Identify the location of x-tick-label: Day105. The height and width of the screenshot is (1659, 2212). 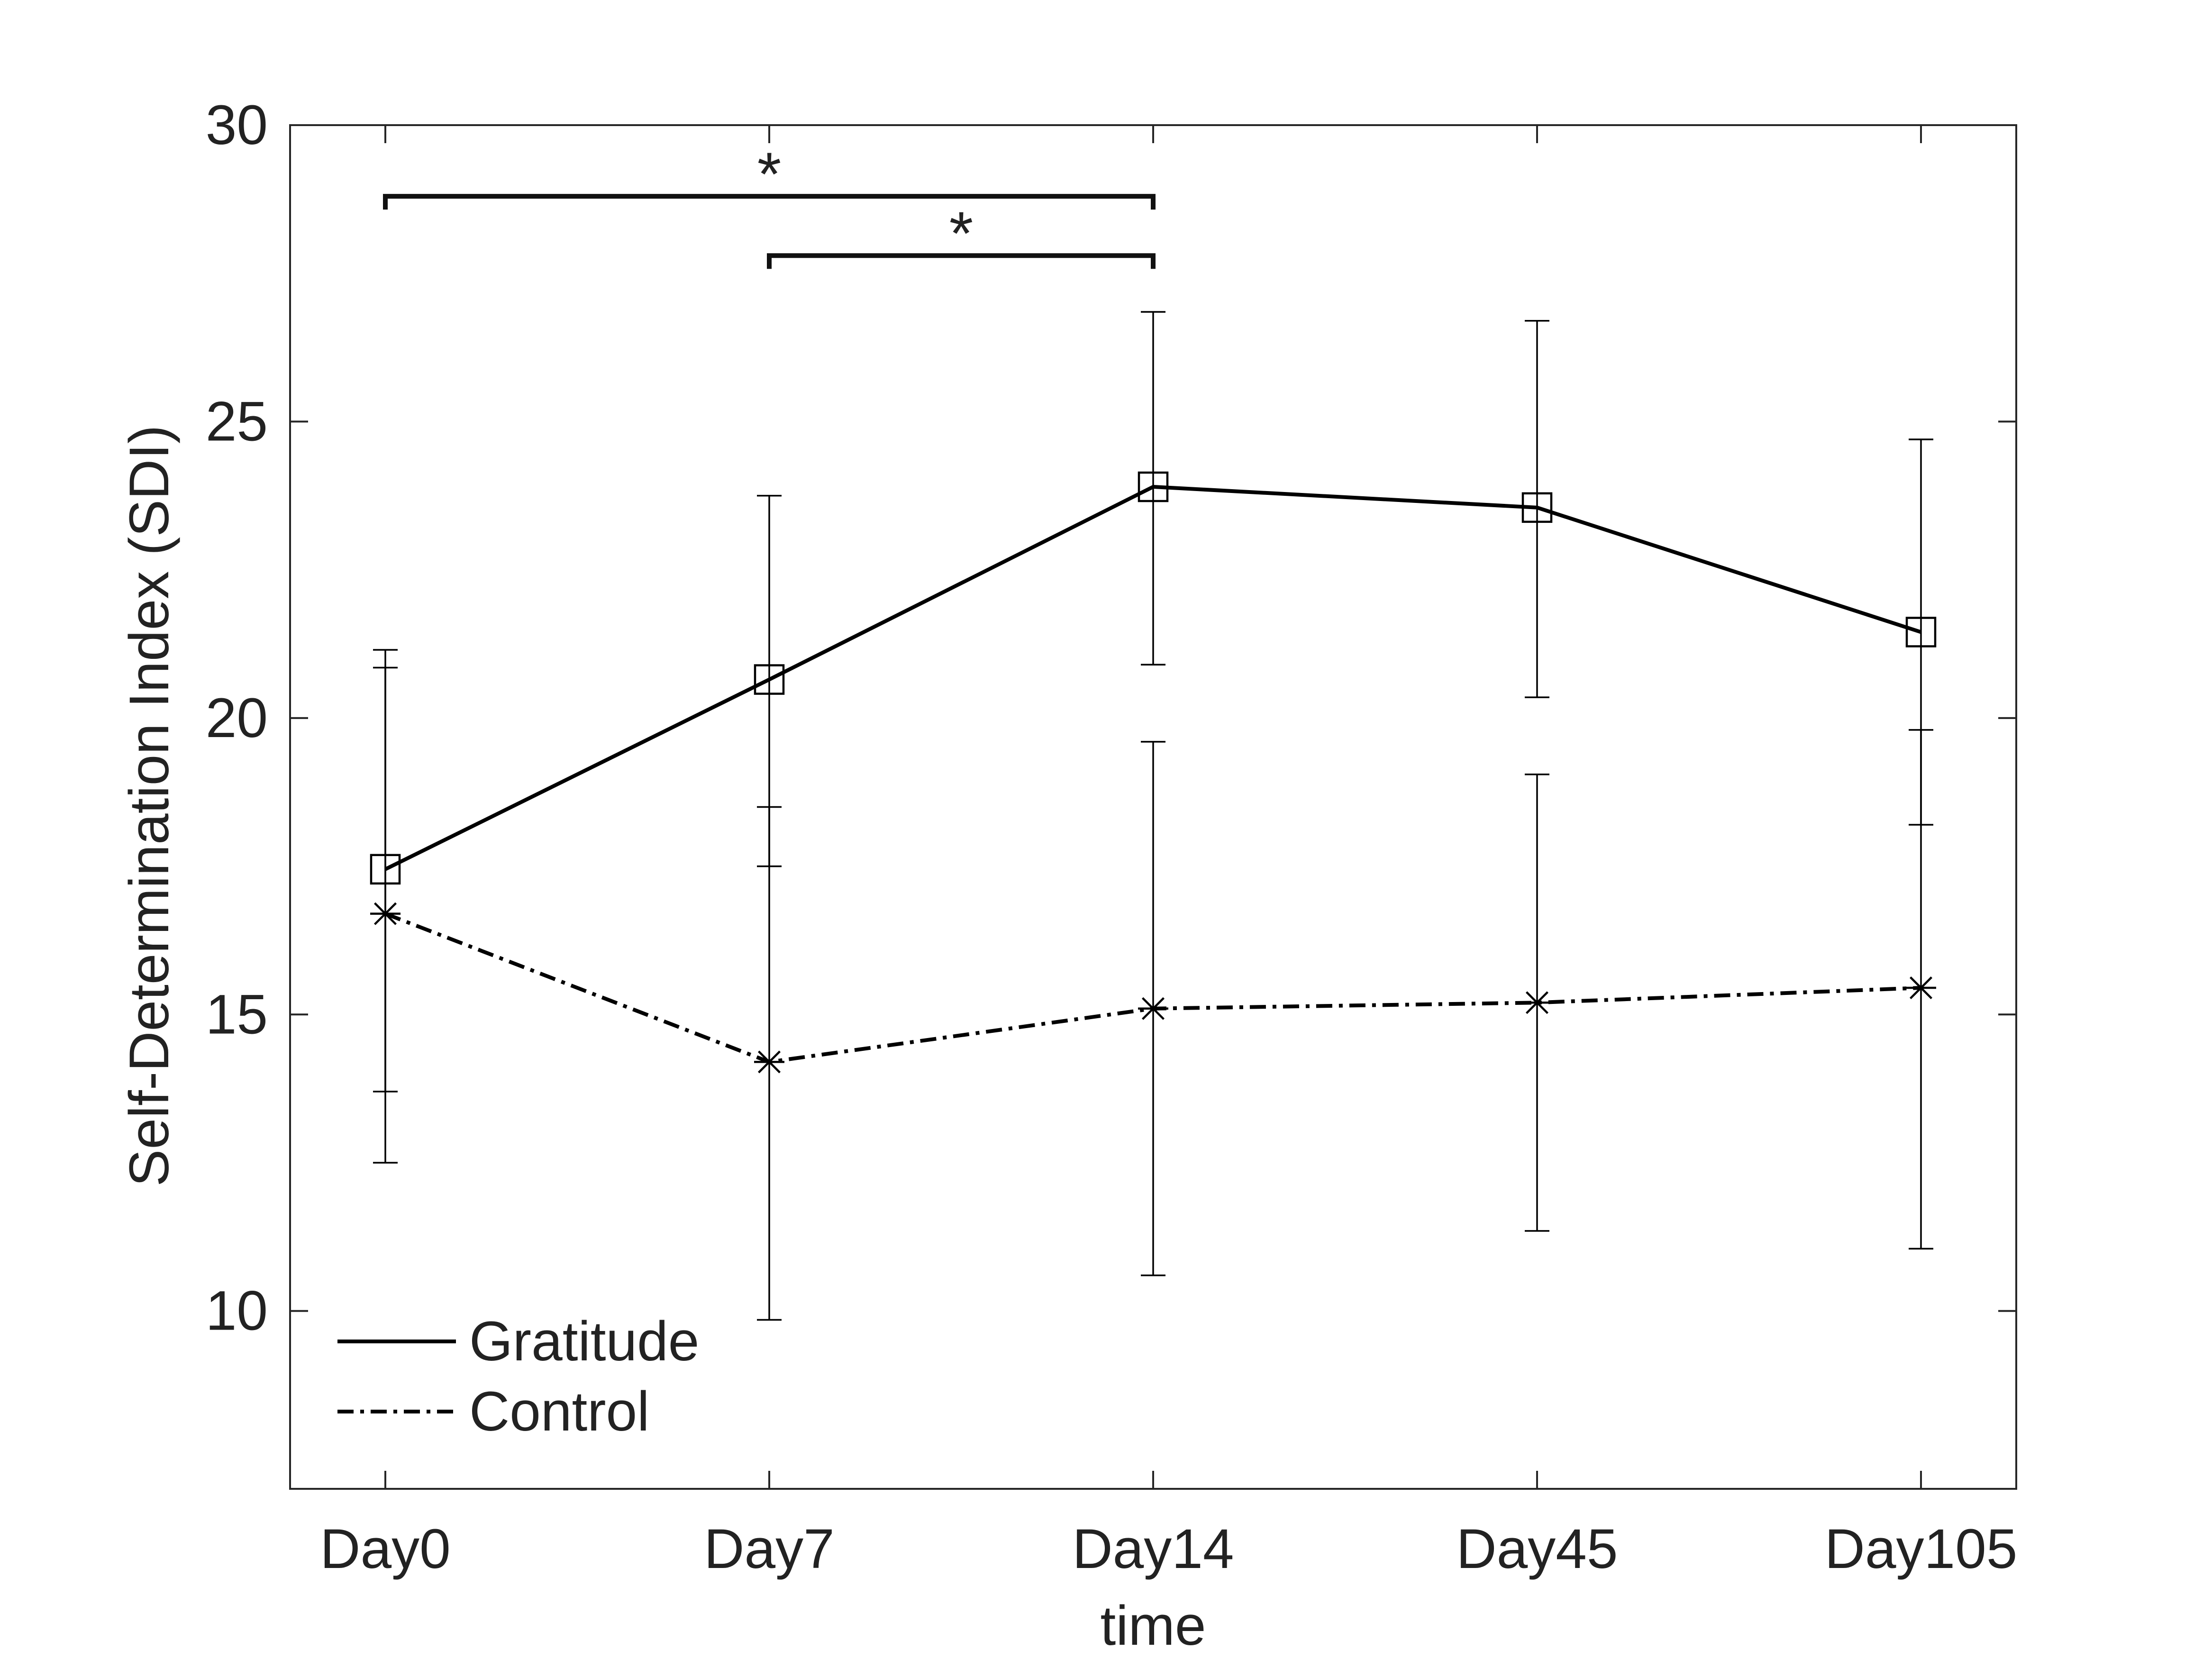
(1921, 1549).